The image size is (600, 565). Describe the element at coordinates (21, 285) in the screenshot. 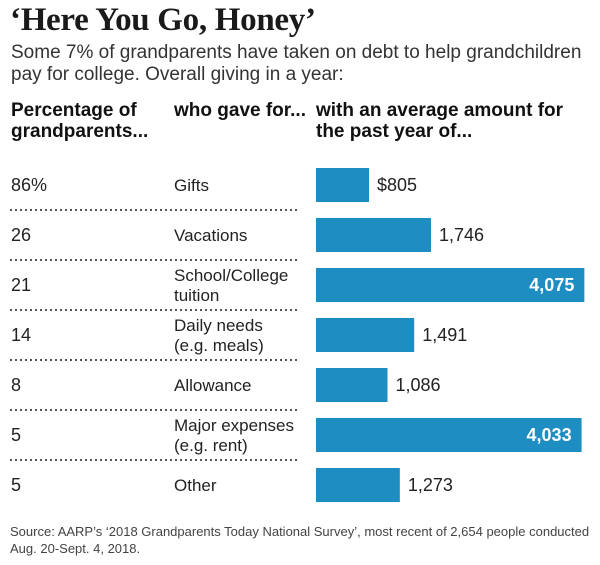

I see `percentage-label: 21` at that location.